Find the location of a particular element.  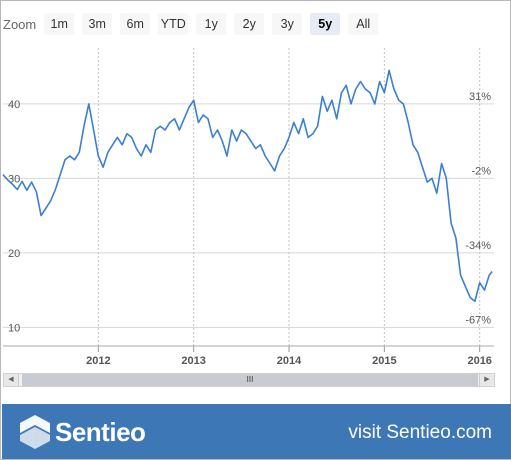

y-tick-label: 40 is located at coordinates (14, 105).